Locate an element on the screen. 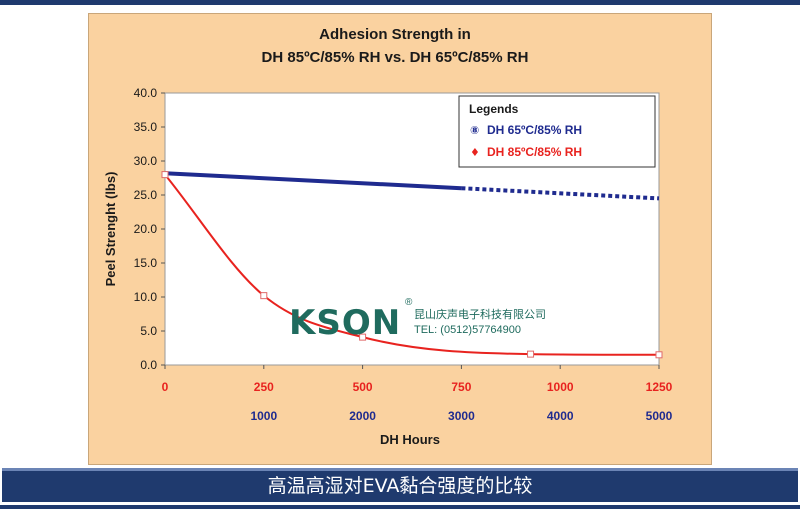 This screenshot has height=509, width=800. y-axis-ticks: 0.0 5.0 10.0 15.0 20.0 25.0 30.0 35.0 40.0 is located at coordinates (149, 229).